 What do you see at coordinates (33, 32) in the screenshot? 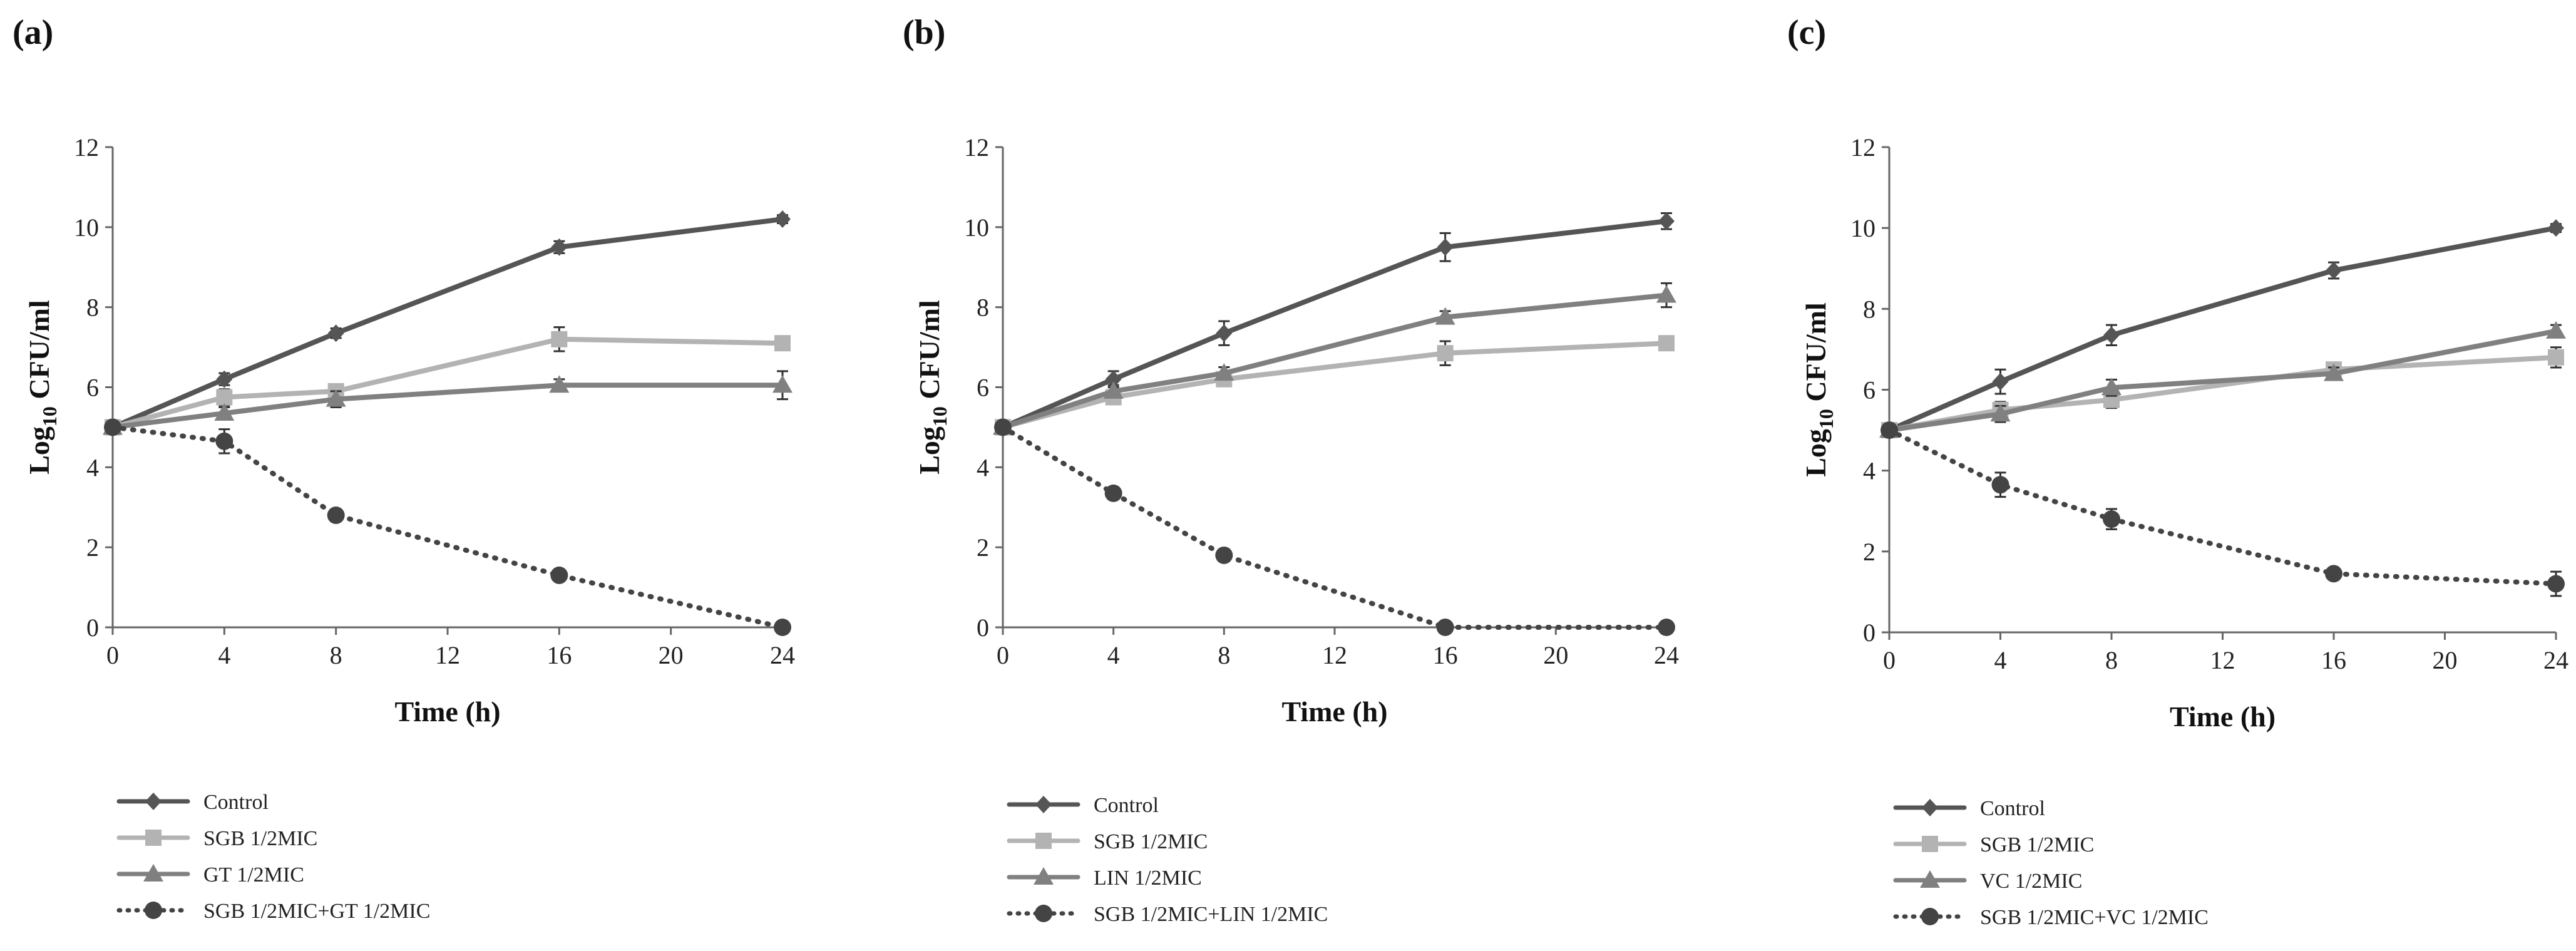
I see `panel-label: (a)` at bounding box center [33, 32].